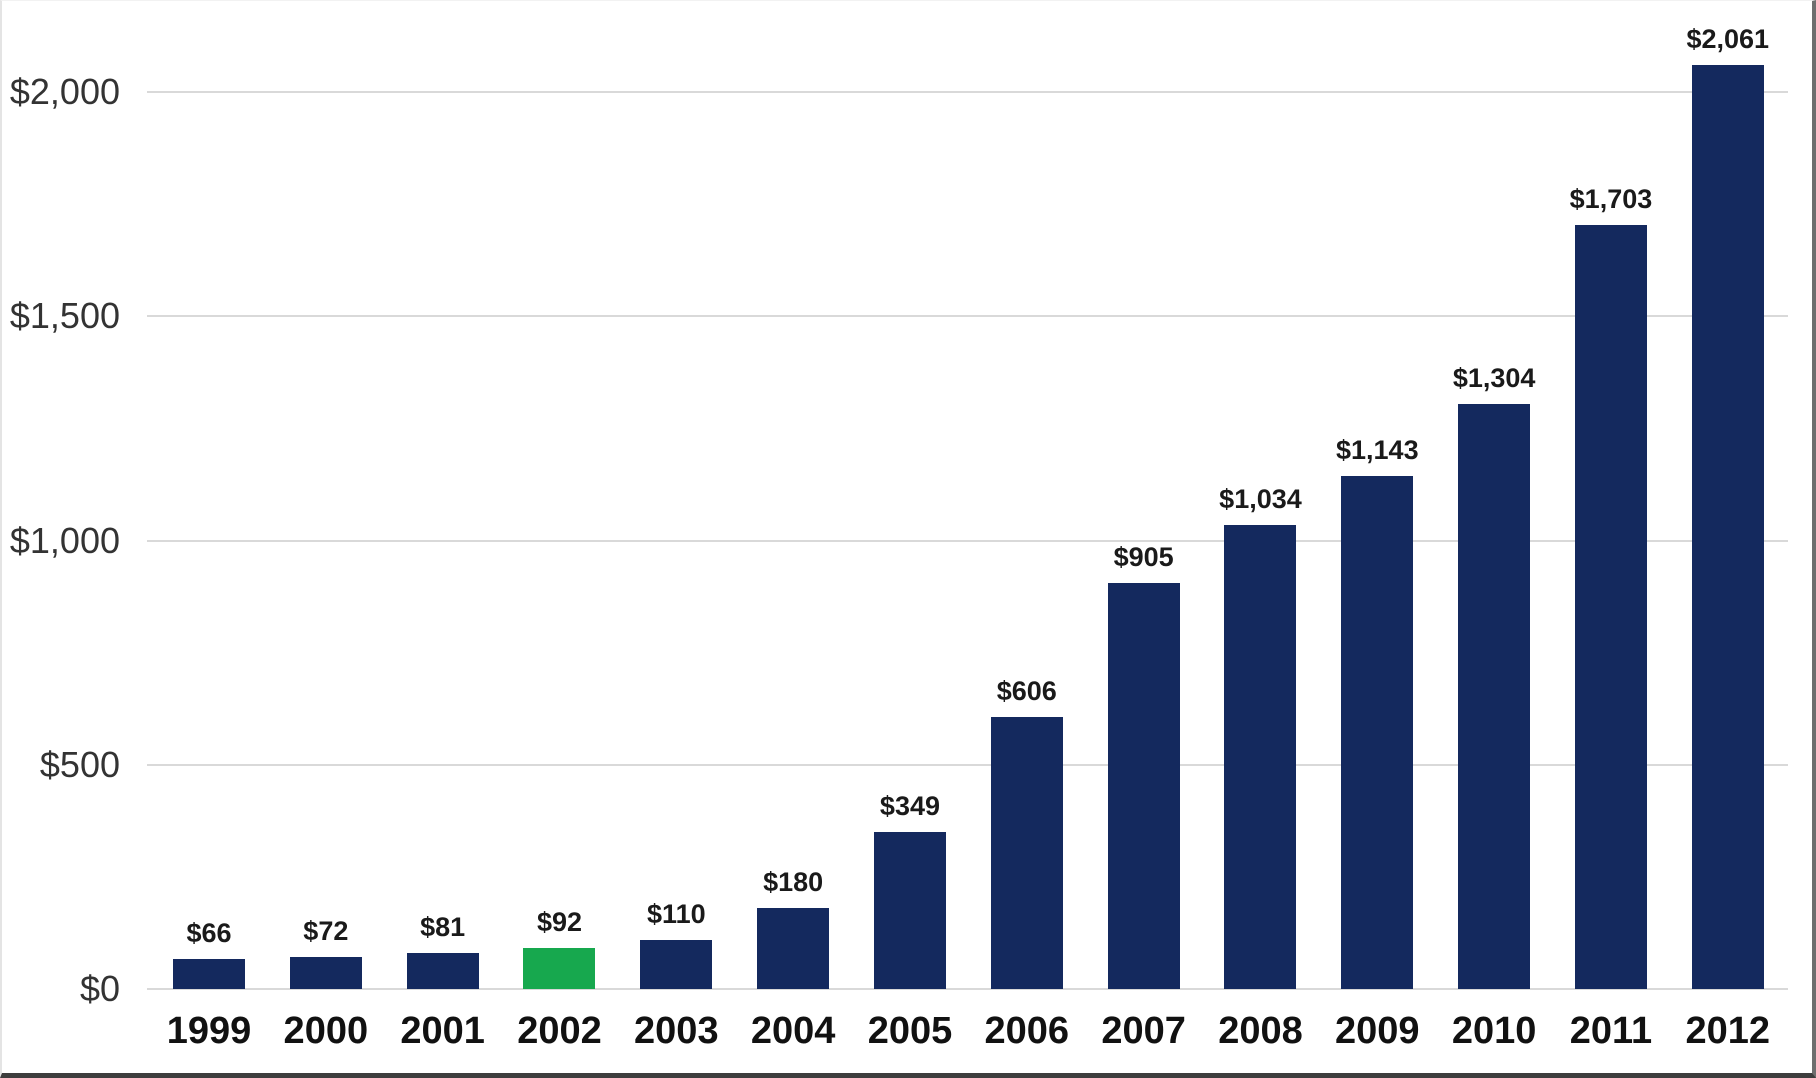 The image size is (1816, 1078). I want to click on y-tick-label: $1,000, so click(64, 540).